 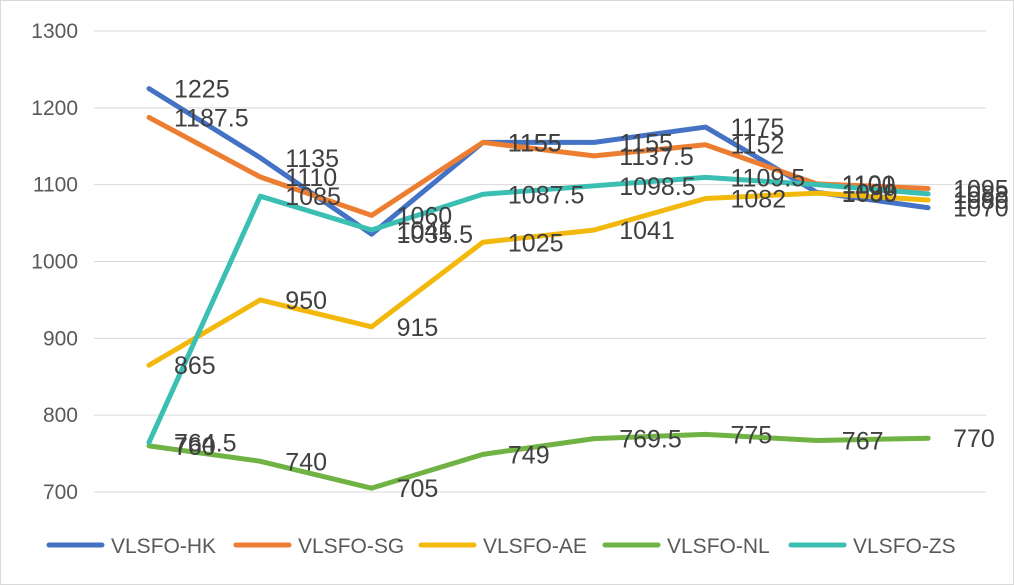 I want to click on data-label-vlsfo-ae: 1082, so click(x=759, y=199).